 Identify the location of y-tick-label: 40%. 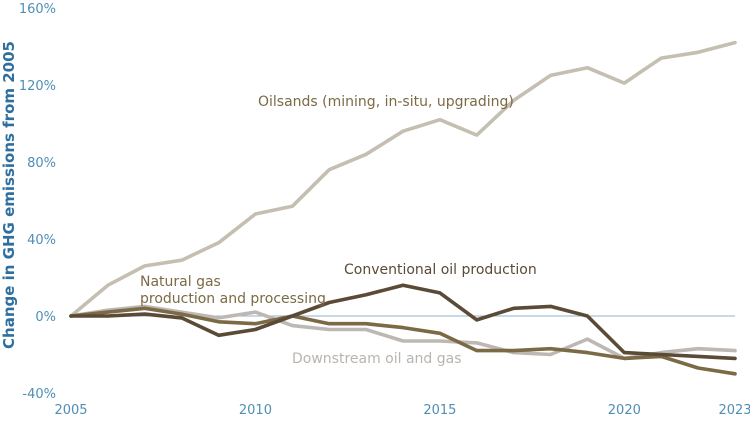
(41, 240).